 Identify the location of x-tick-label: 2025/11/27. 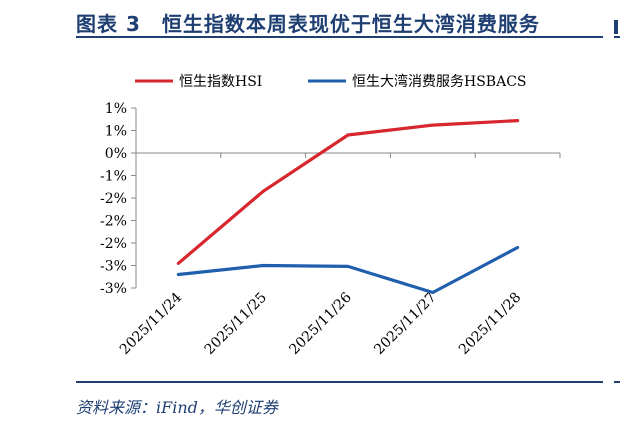
(405, 324).